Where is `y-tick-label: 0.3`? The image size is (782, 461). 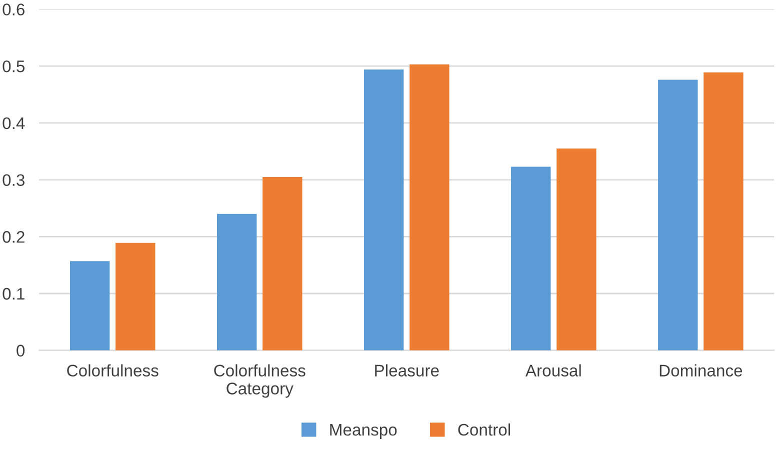 y-tick-label: 0.3 is located at coordinates (13, 180).